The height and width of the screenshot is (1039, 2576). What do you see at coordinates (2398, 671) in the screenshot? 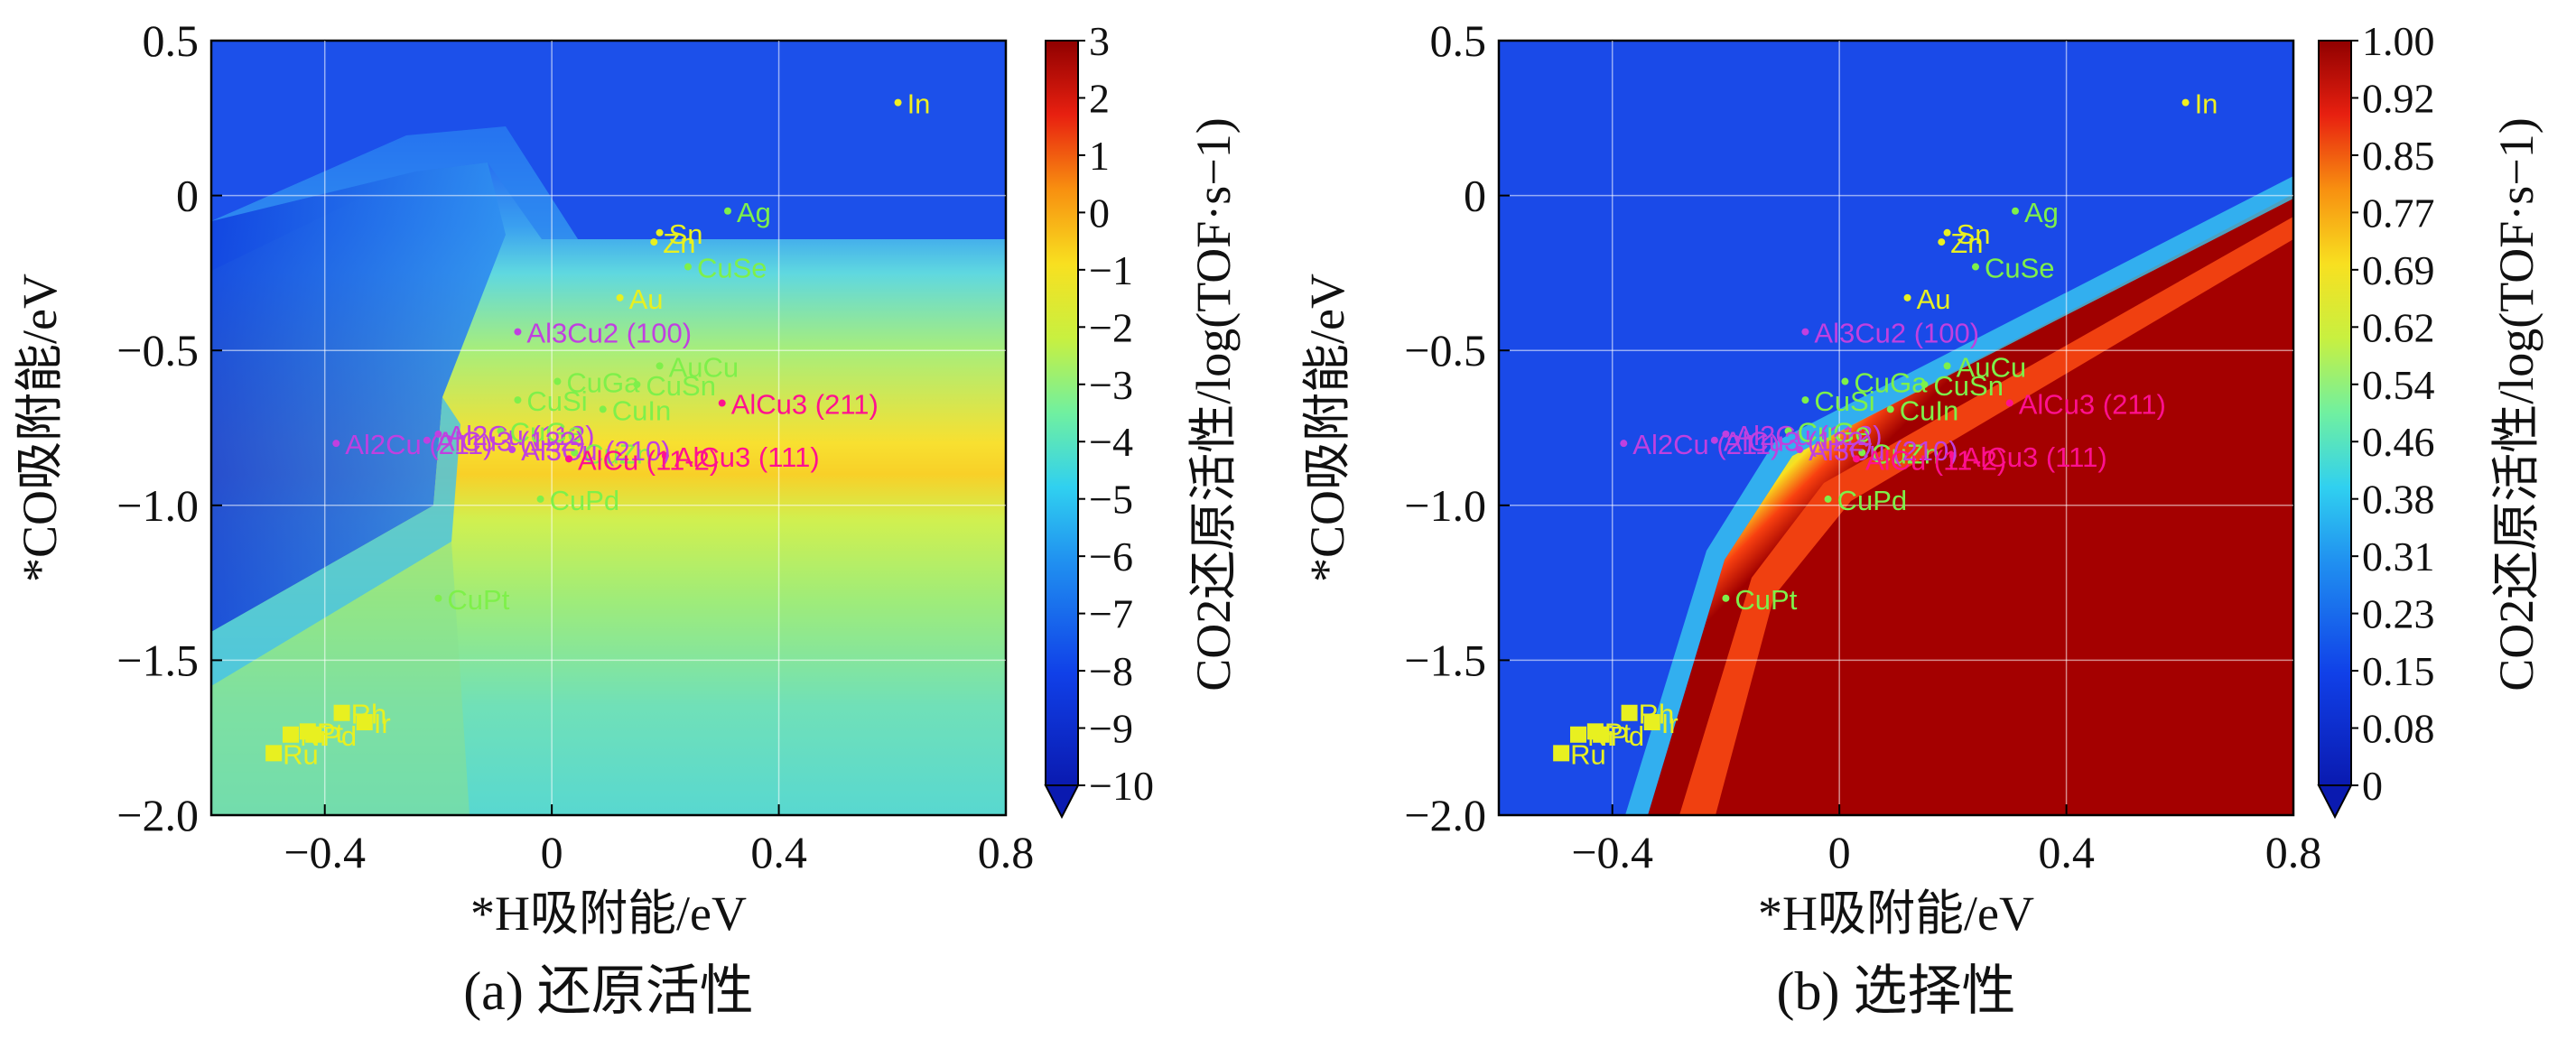
I see `colorbar-tick-label: 0.15` at bounding box center [2398, 671].